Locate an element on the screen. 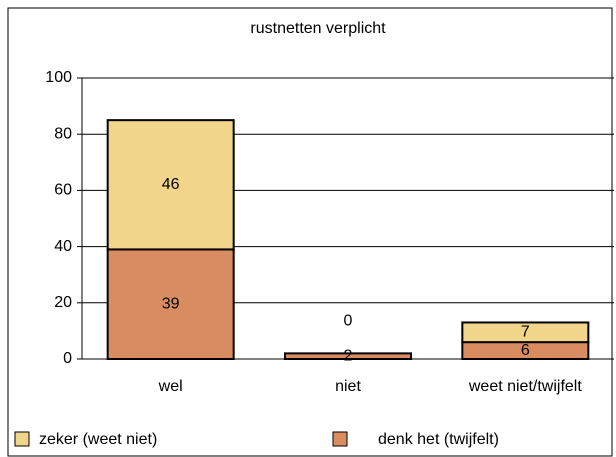  y-tick-label: 40 is located at coordinates (63, 246).